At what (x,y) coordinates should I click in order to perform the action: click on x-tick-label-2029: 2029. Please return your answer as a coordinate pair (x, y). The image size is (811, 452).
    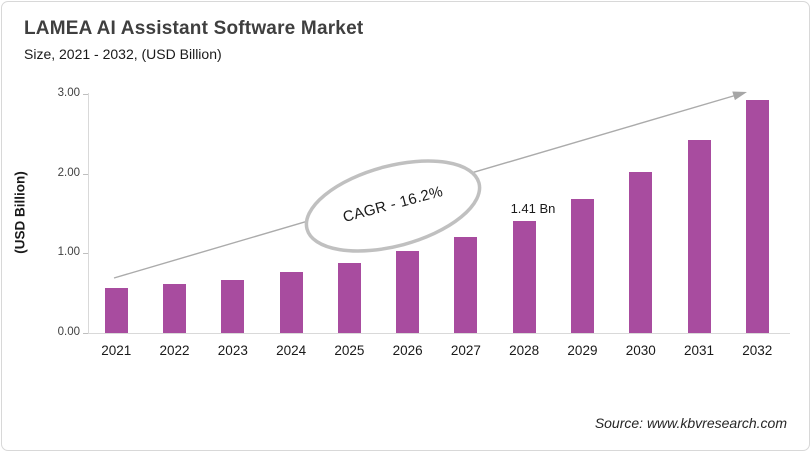
    Looking at the image, I should click on (582, 350).